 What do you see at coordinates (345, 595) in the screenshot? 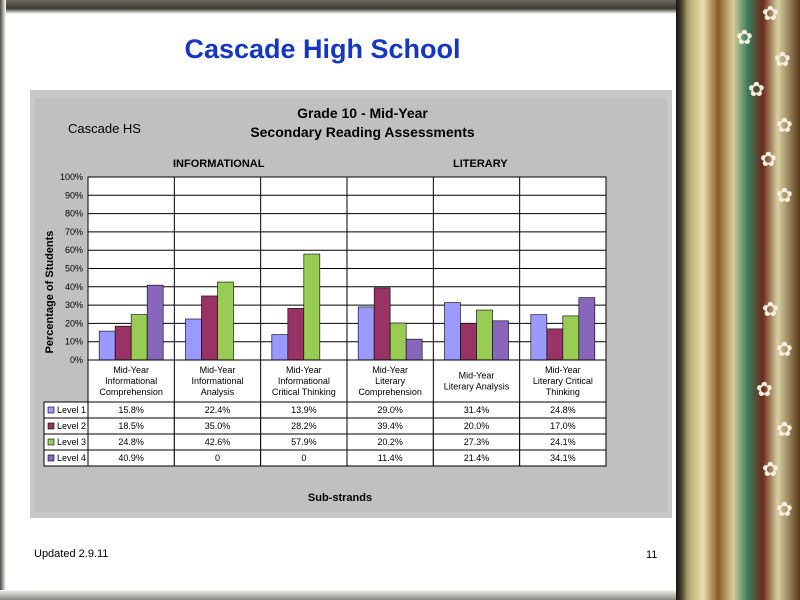
I see `frame-bottom` at bounding box center [345, 595].